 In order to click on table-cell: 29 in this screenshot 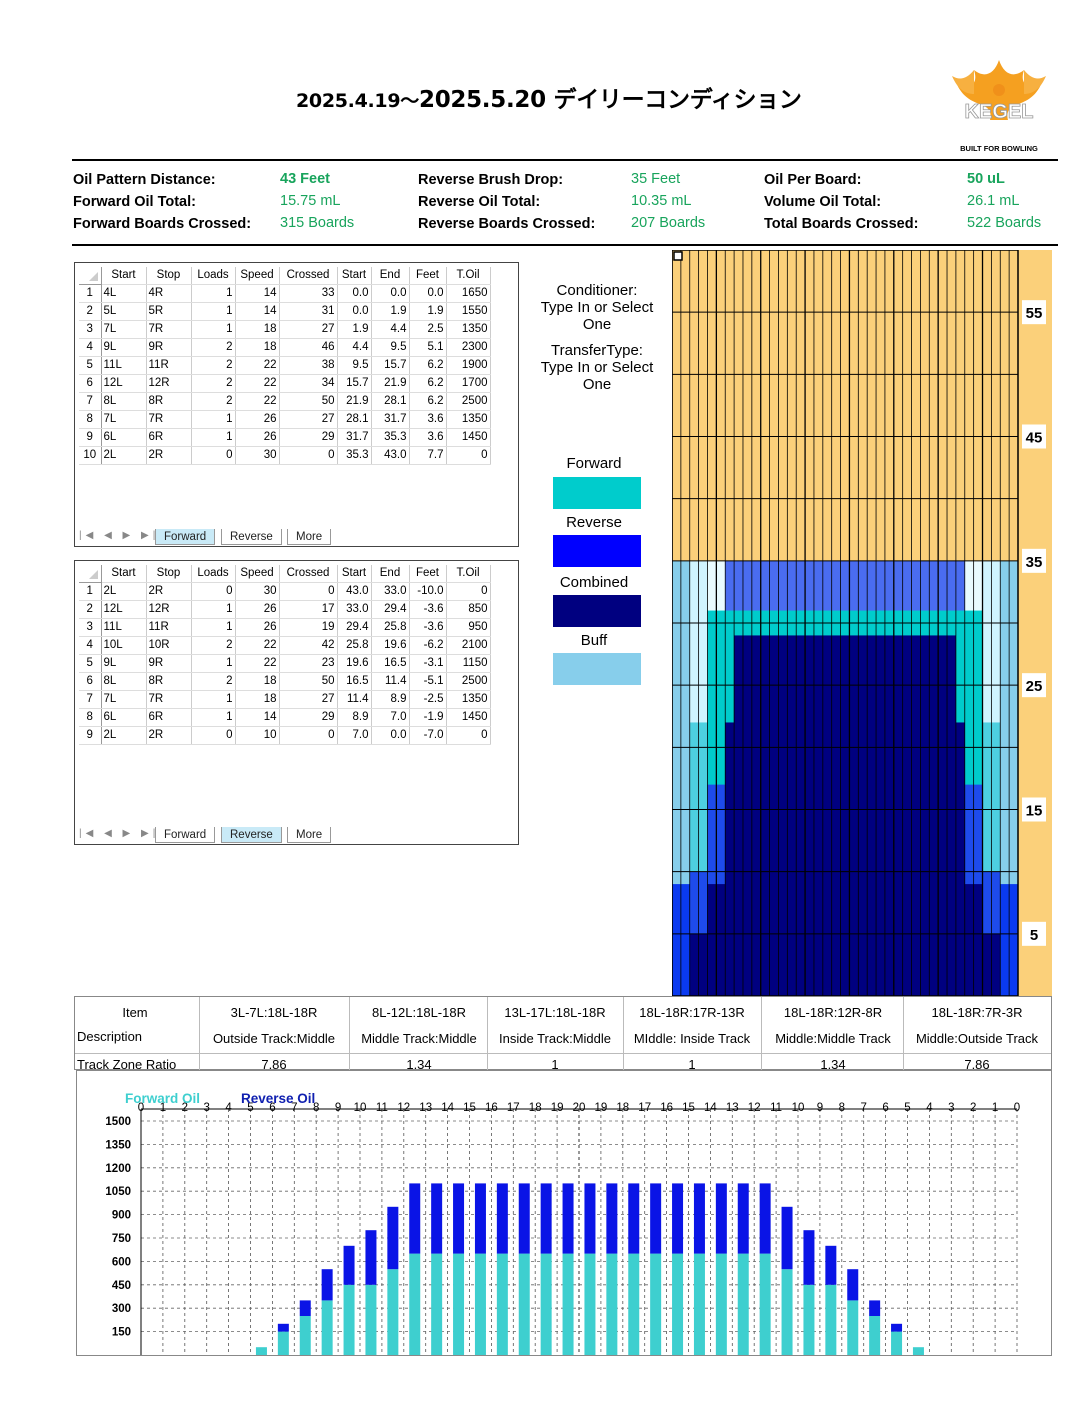, I will do `click(308, 438)`.